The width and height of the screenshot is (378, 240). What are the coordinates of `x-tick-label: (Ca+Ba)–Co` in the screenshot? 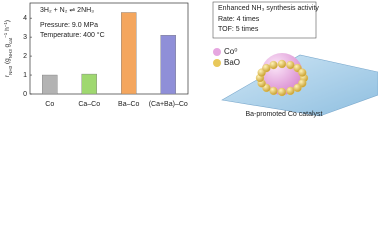 It's located at (168, 104).